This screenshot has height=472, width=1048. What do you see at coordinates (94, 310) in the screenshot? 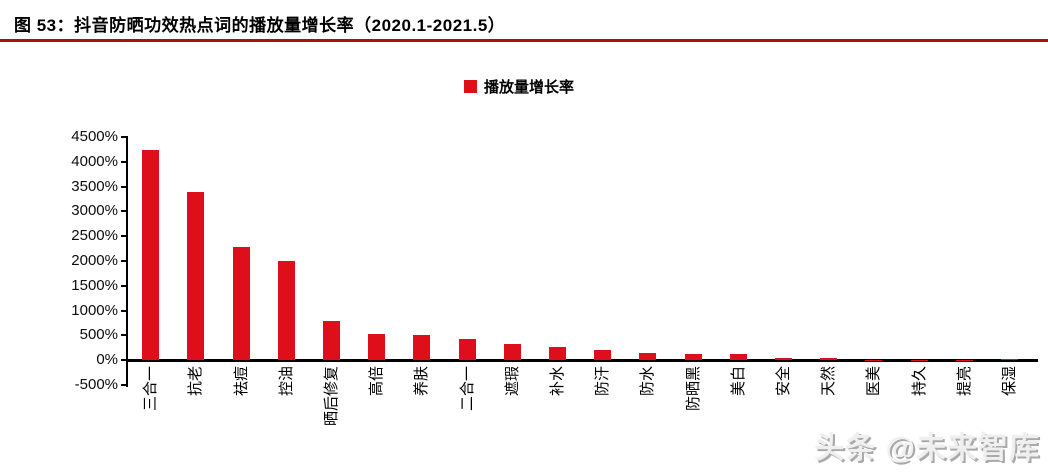
I see `y-axis-tick-label: 1000%` at bounding box center [94, 310].